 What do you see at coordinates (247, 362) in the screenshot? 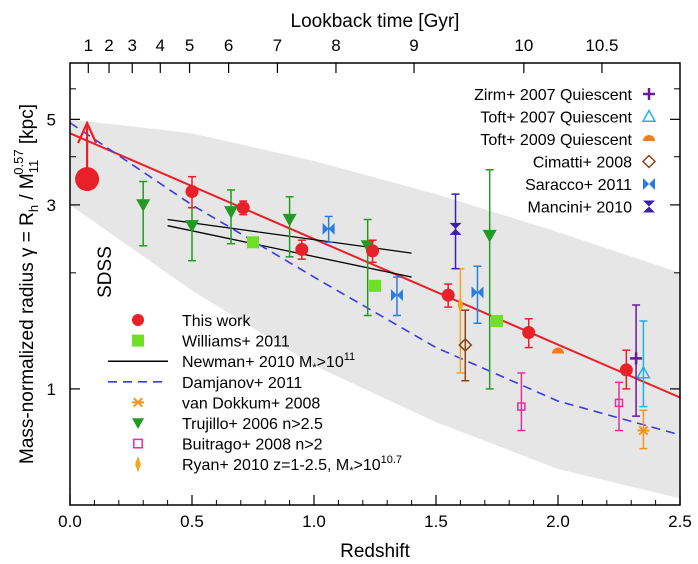
I see `legend-label-main: Newman+ 2010 M` at bounding box center [247, 362].